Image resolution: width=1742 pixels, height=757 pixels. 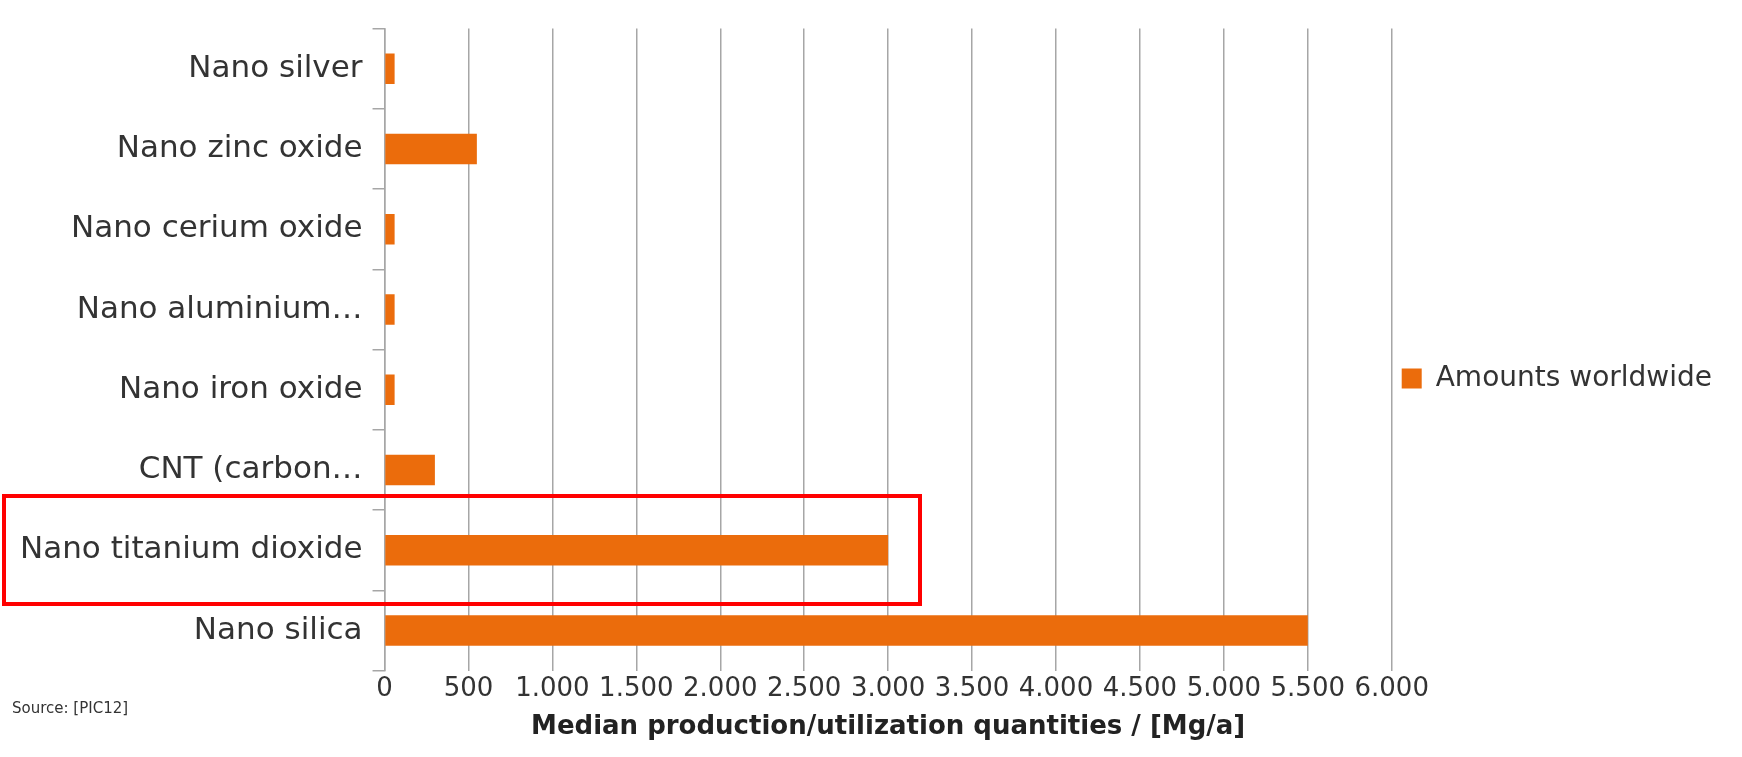 I want to click on x-tick-label: 2.500, so click(x=804, y=686).